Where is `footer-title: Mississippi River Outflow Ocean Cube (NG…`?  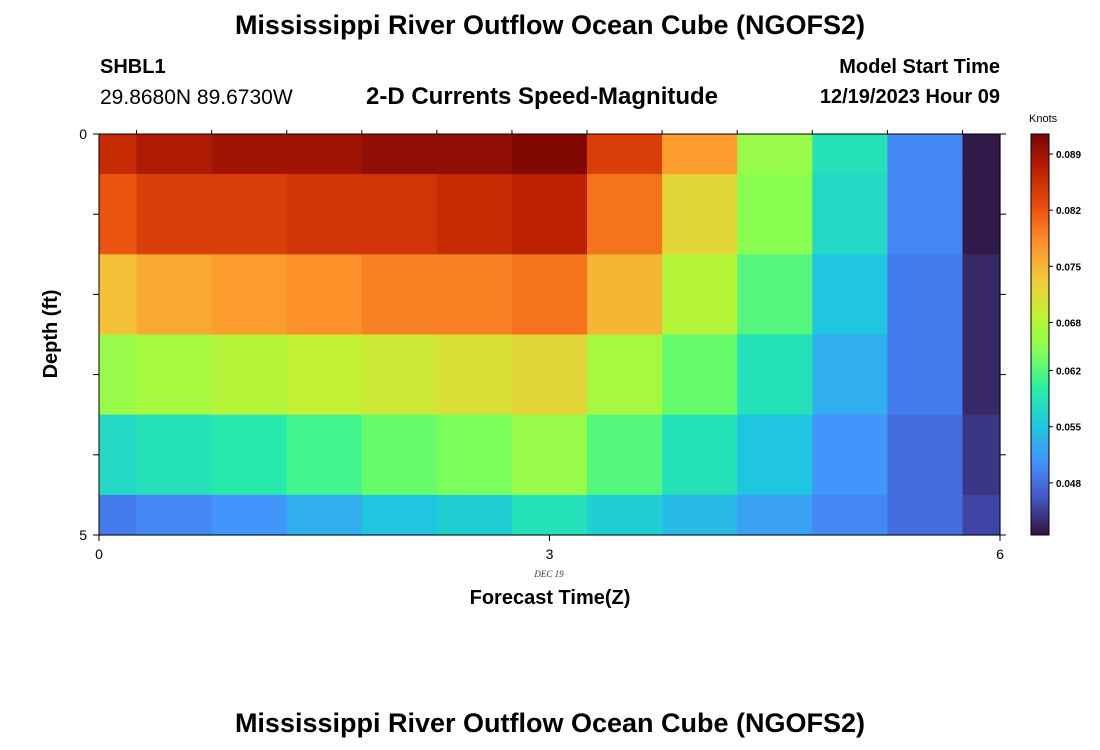
footer-title: Mississippi River Outflow Ocean Cube (NG… is located at coordinates (550, 723).